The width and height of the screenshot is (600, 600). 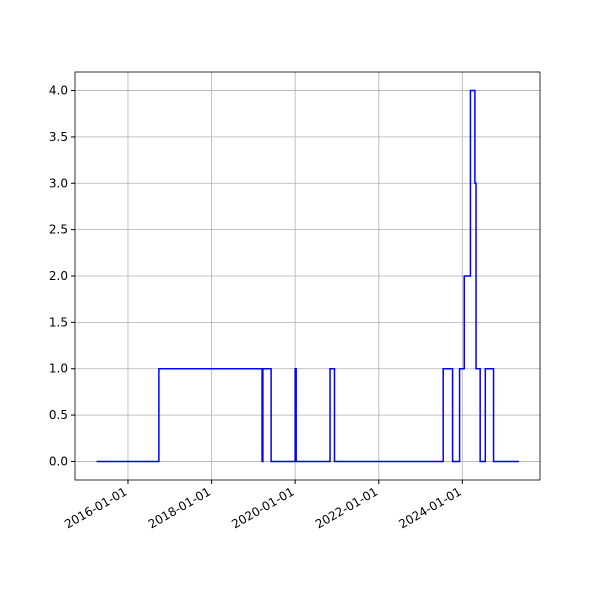 I want to click on y-tick-label: 3.5, so click(x=58, y=137).